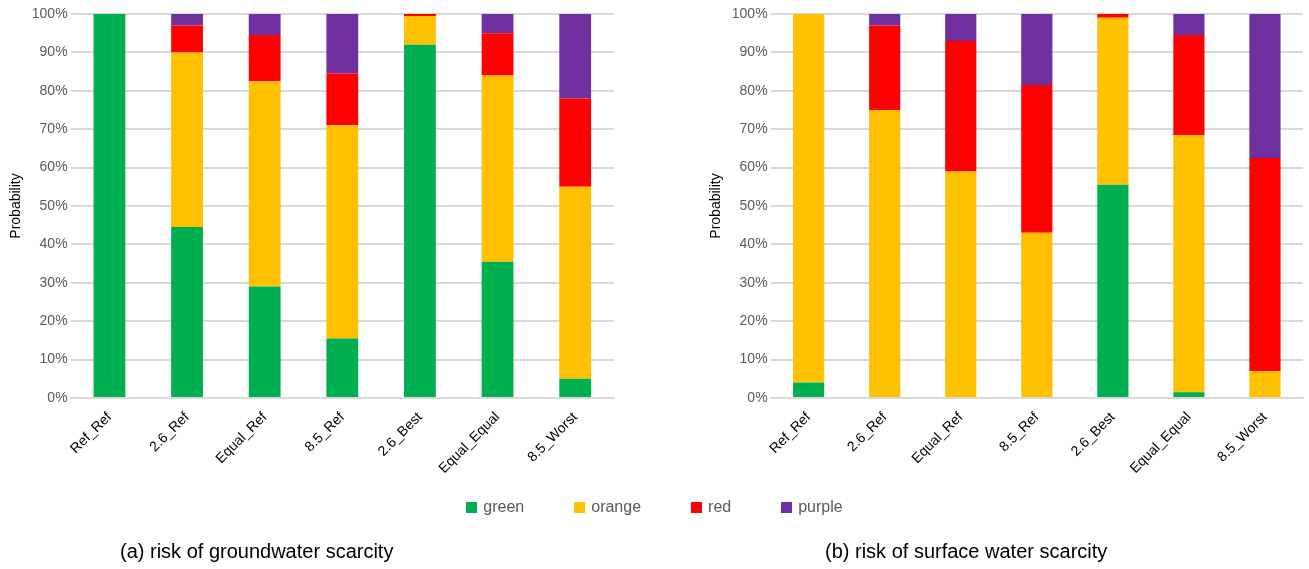 This screenshot has height=569, width=1309. I want to click on text: (b) risk of surface water scarcity, so click(966, 551).